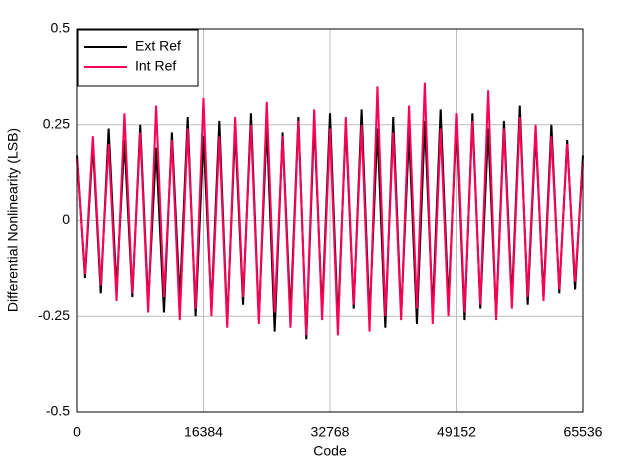 Image resolution: width=626 pixels, height=469 pixels. Describe the element at coordinates (203, 432) in the screenshot. I see `x-tick-label: 16384` at that location.